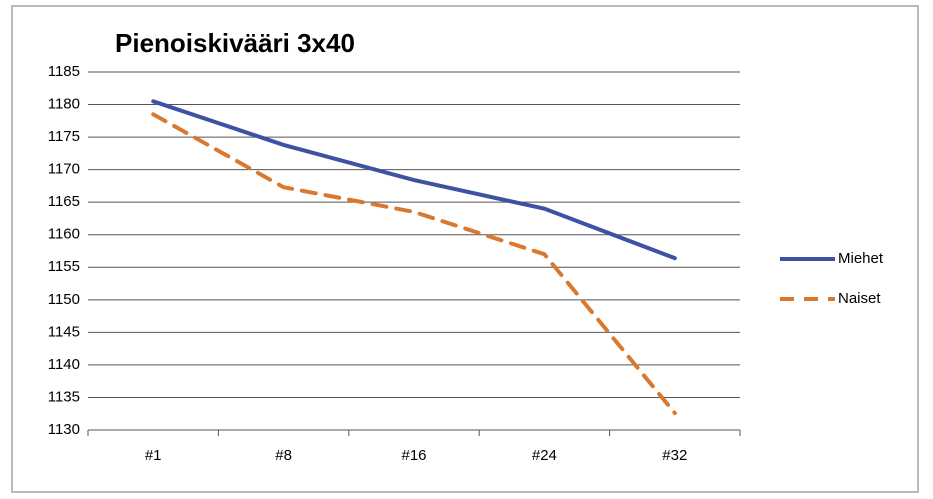 The width and height of the screenshot is (933, 499). Describe the element at coordinates (64, 201) in the screenshot. I see `y-tick-label: 1165` at that location.